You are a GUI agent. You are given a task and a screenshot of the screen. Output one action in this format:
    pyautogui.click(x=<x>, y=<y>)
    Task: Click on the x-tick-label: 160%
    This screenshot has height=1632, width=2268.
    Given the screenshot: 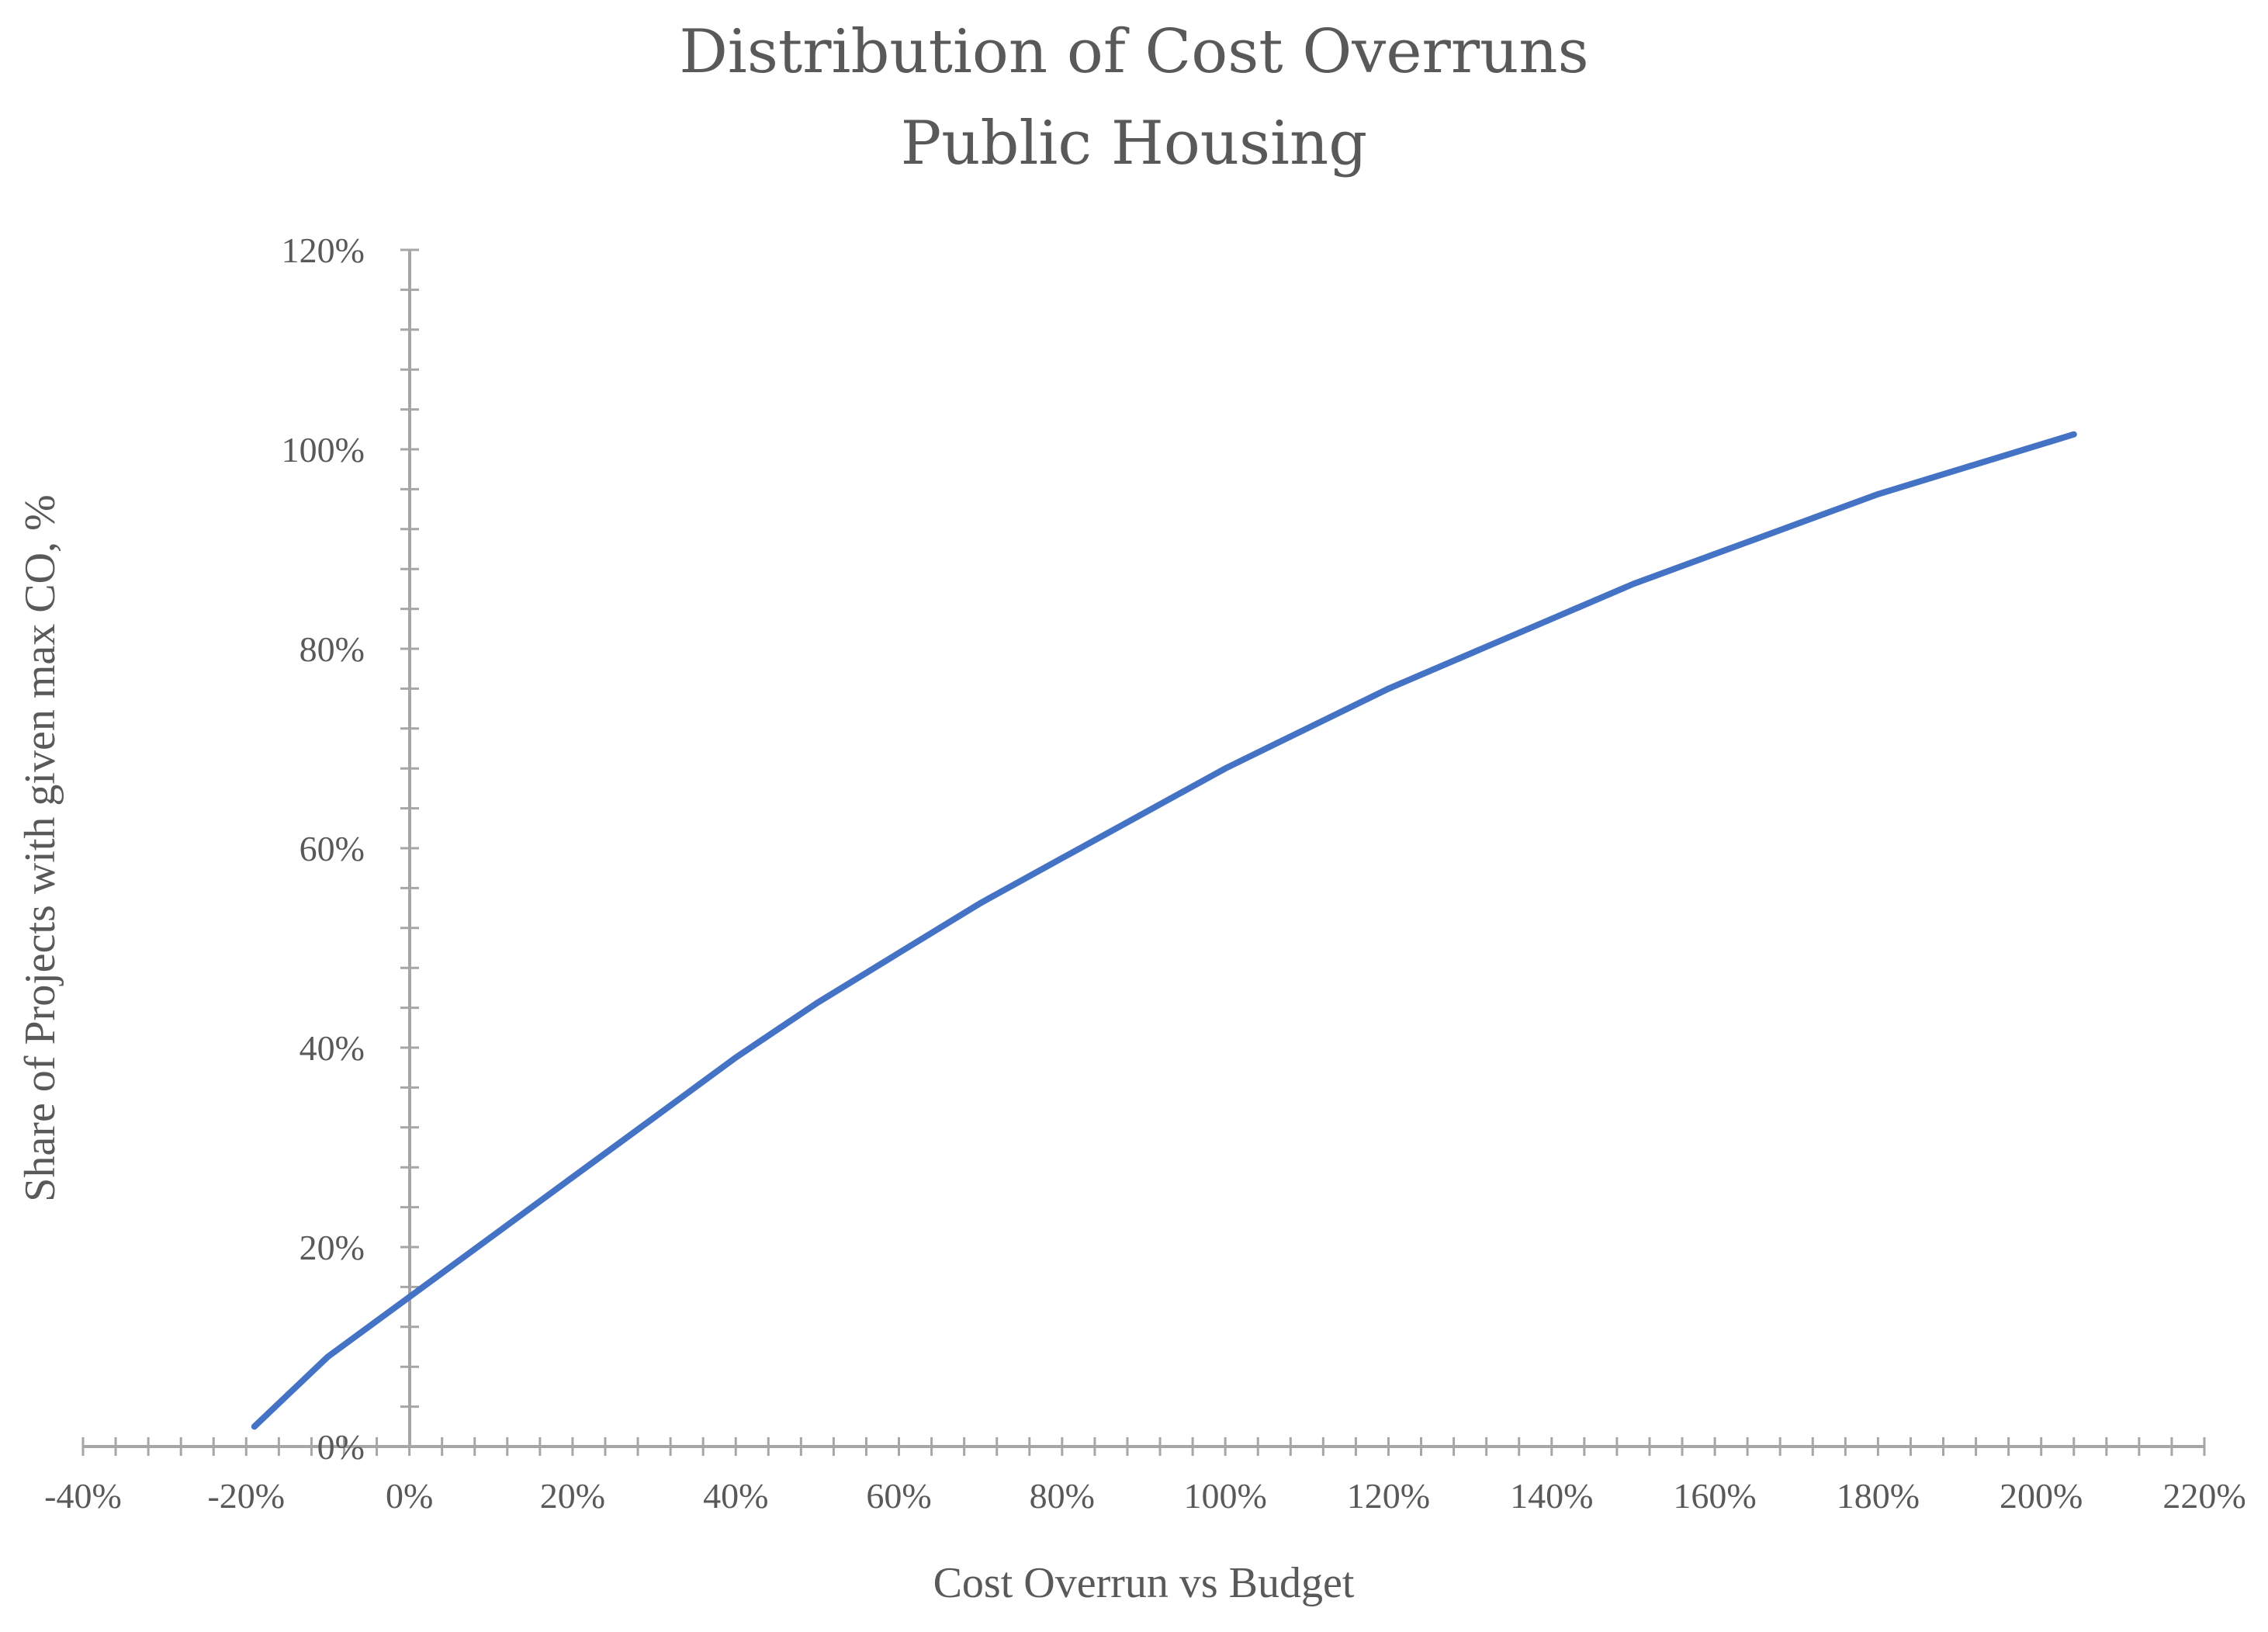 What is the action you would take?
    pyautogui.click(x=1714, y=1496)
    